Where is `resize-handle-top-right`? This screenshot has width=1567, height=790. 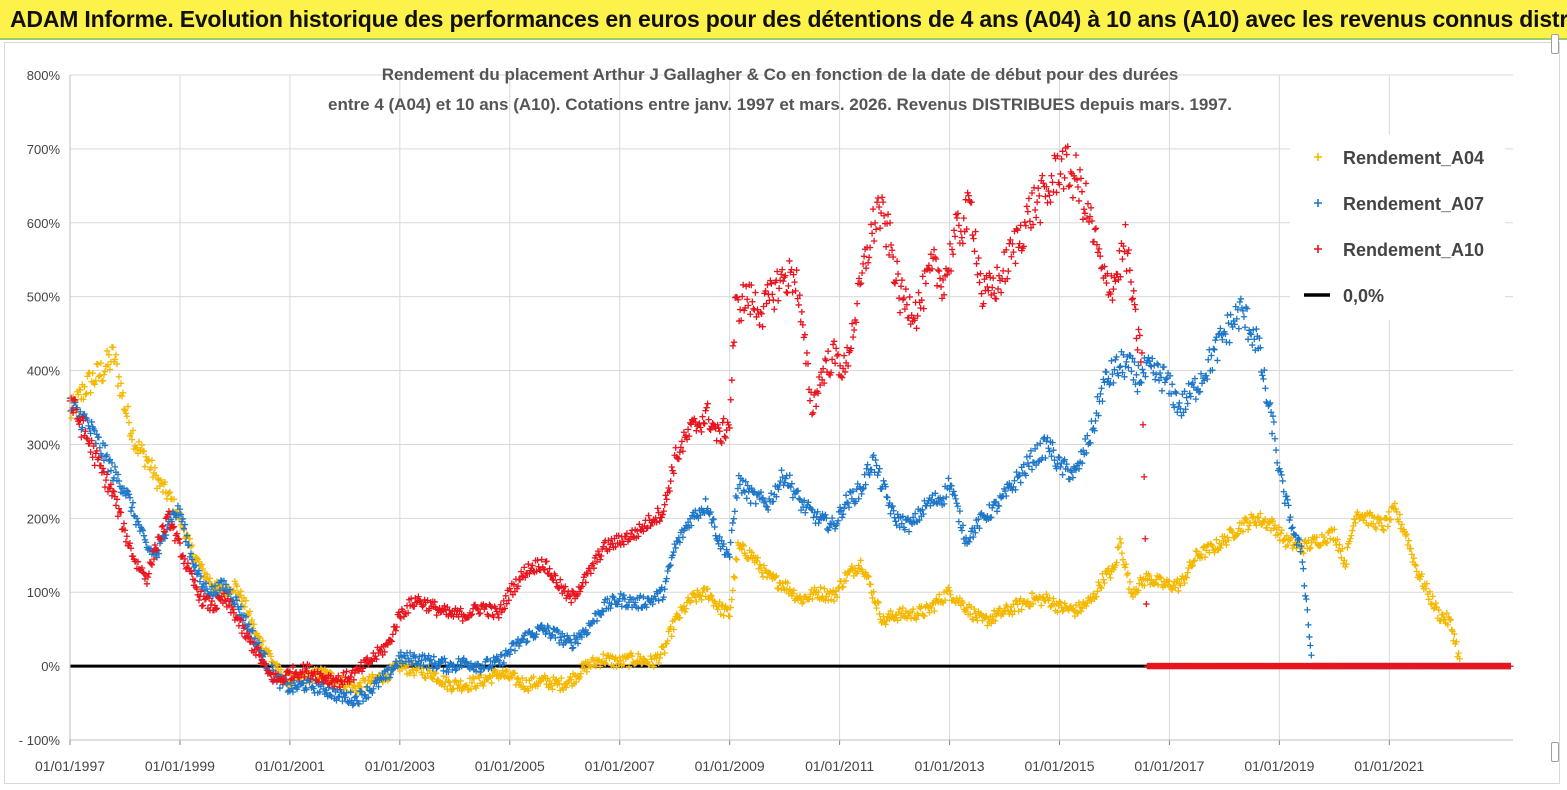 resize-handle-top-right is located at coordinates (1555, 44).